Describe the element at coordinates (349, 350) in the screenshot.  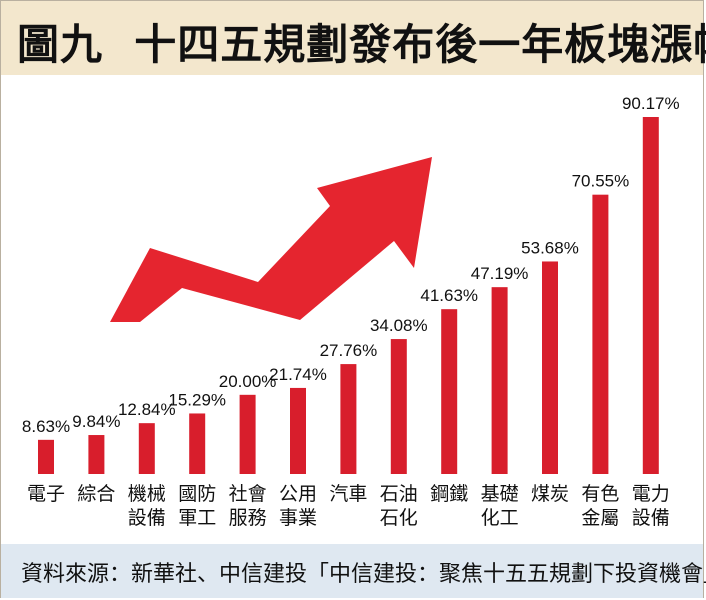
I see `bar-value-label: 27.76%` at that location.